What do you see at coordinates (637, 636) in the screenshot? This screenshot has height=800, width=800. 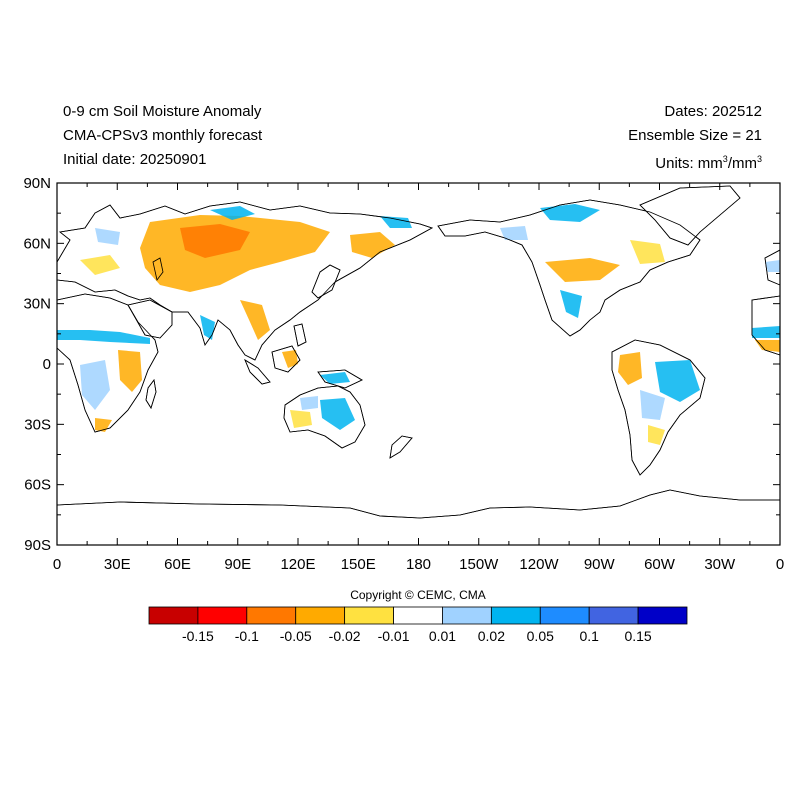 I see `colorbar-label: 0.15` at bounding box center [637, 636].